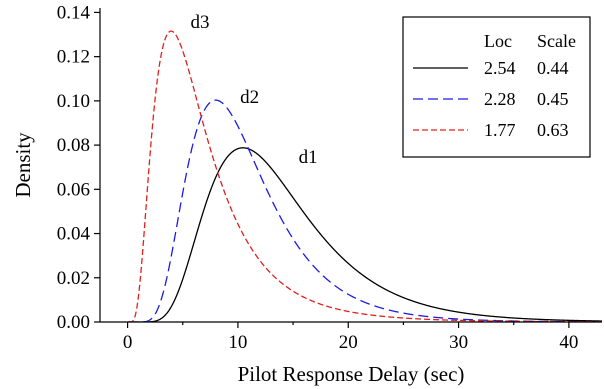 This screenshot has height=389, width=604. I want to click on y-axis-title: Density, so click(23, 165).